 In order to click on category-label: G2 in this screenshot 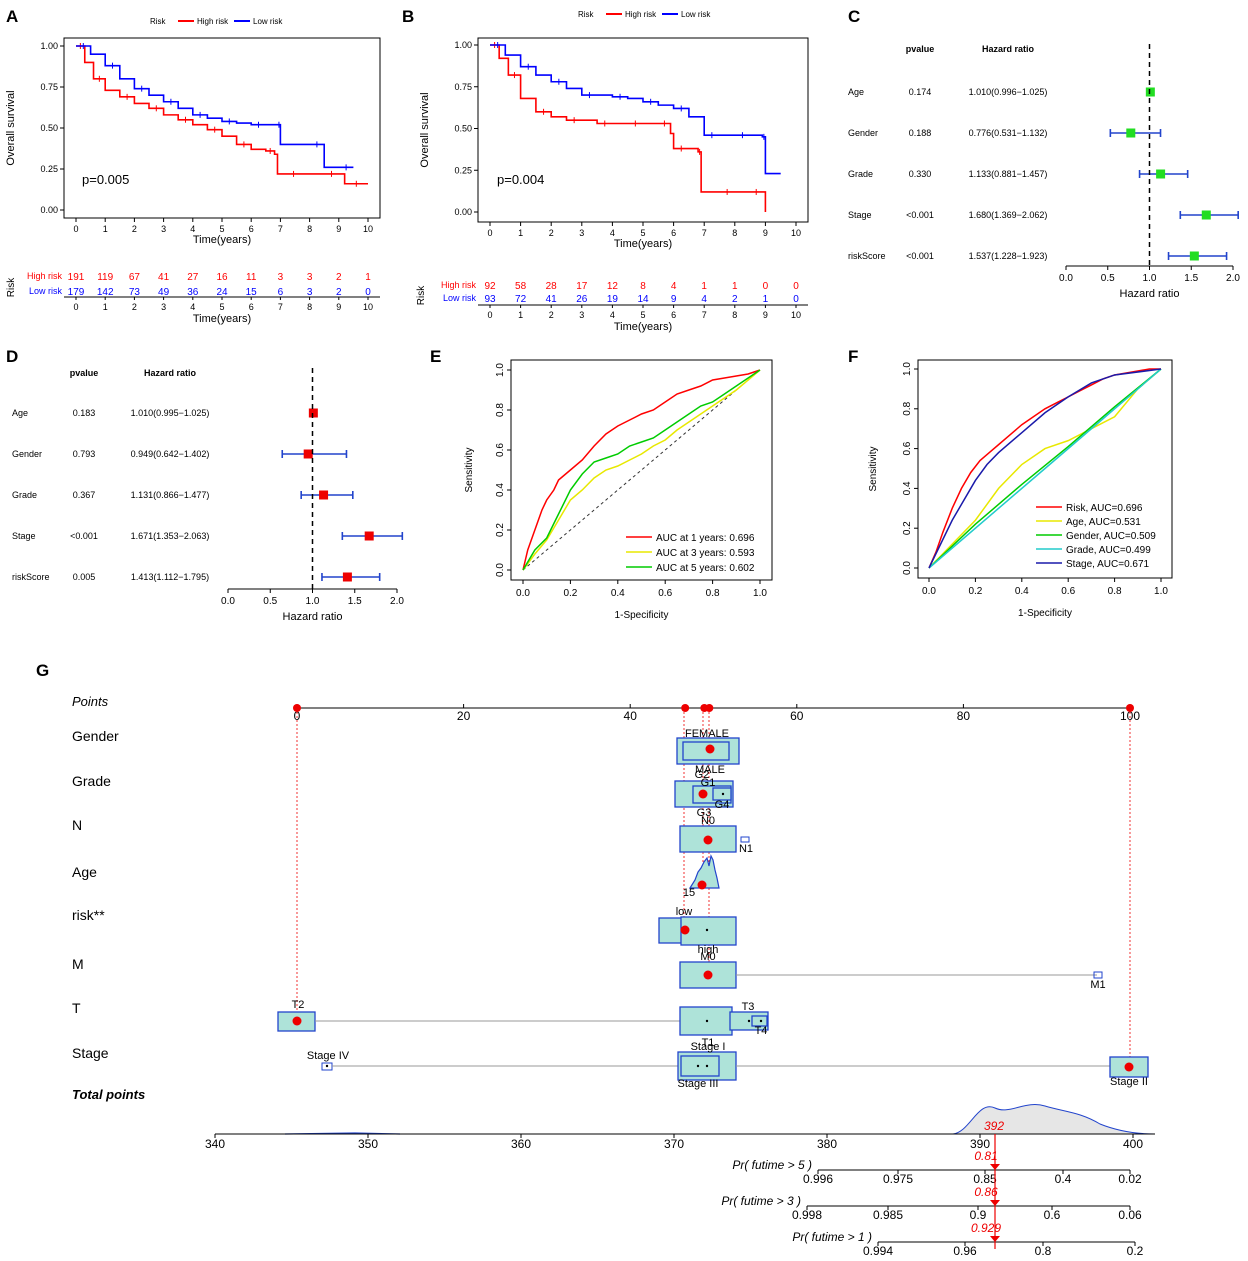, I will do `click(702, 775)`.